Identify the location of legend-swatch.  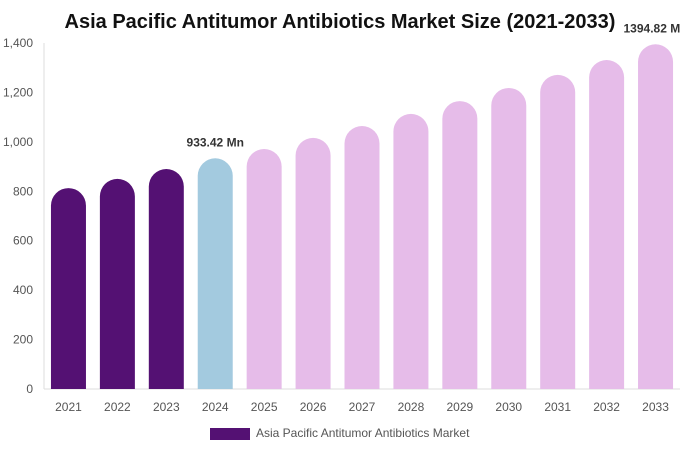
(230, 434).